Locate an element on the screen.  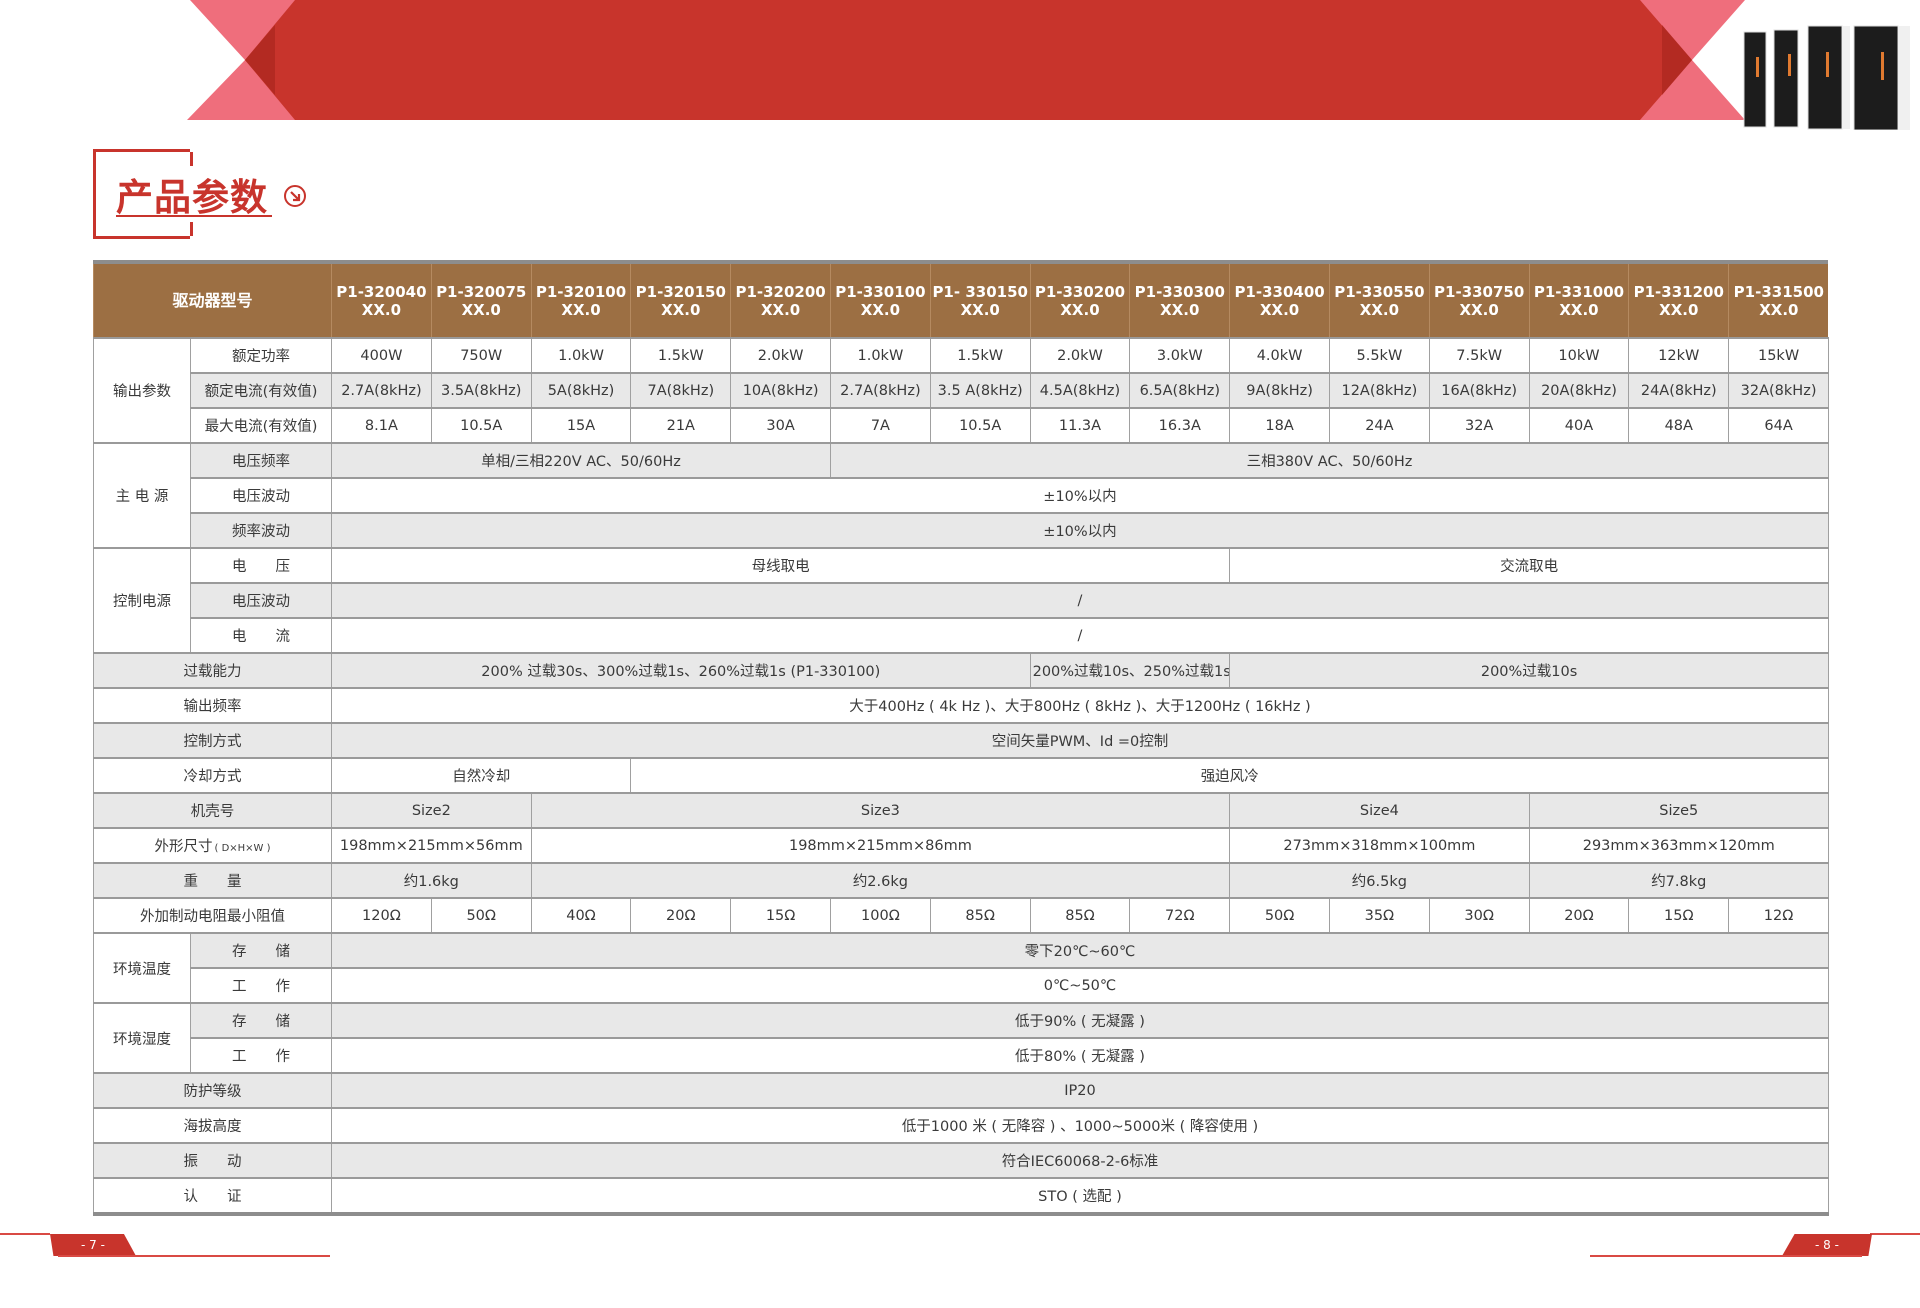
value-cell: 198mm×215mm×86mm is located at coordinates (880, 845).